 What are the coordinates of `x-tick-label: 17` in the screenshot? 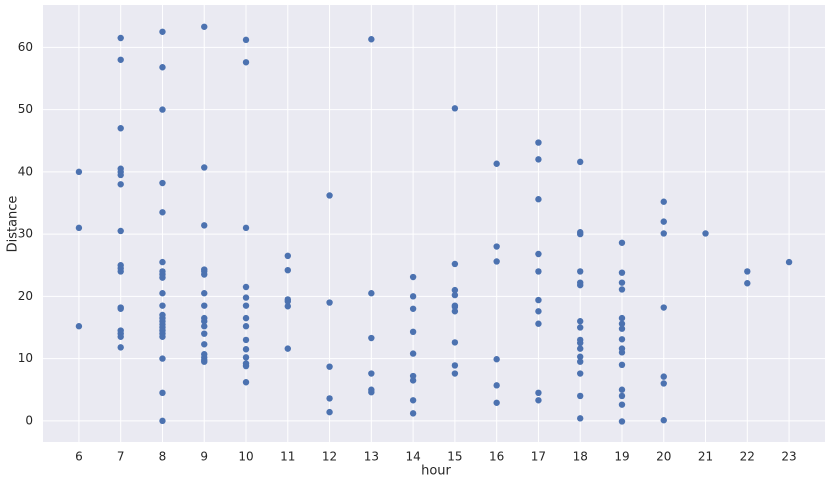 It's located at (538, 457).